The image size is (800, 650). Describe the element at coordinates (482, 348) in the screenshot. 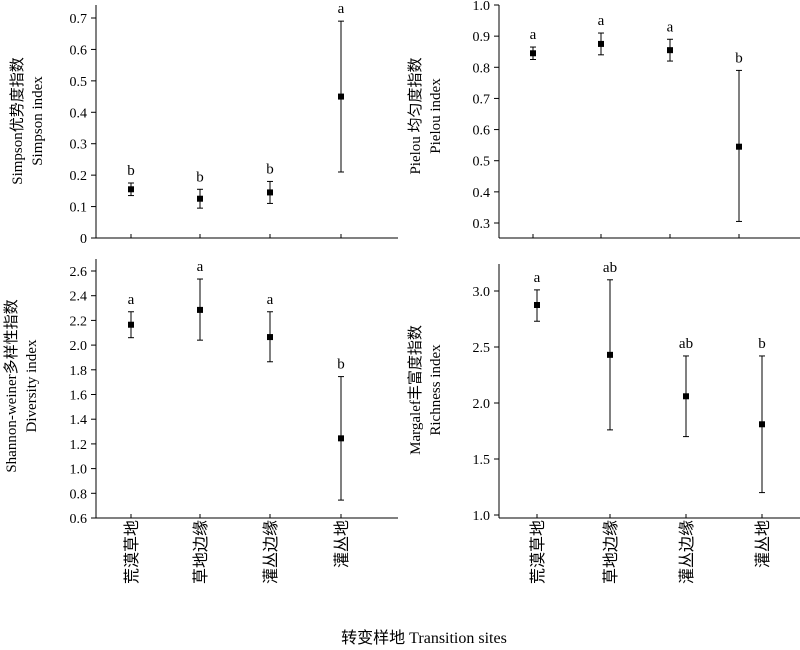

I see `margalef-ytick-label: 2.5` at that location.